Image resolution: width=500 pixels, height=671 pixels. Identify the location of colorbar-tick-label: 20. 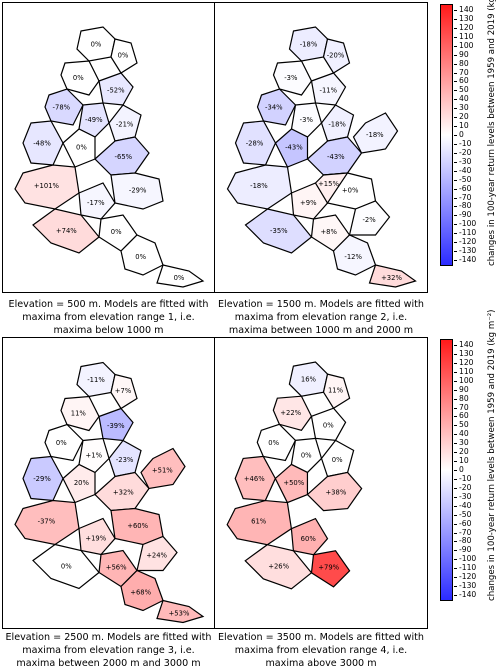
(461, 452).